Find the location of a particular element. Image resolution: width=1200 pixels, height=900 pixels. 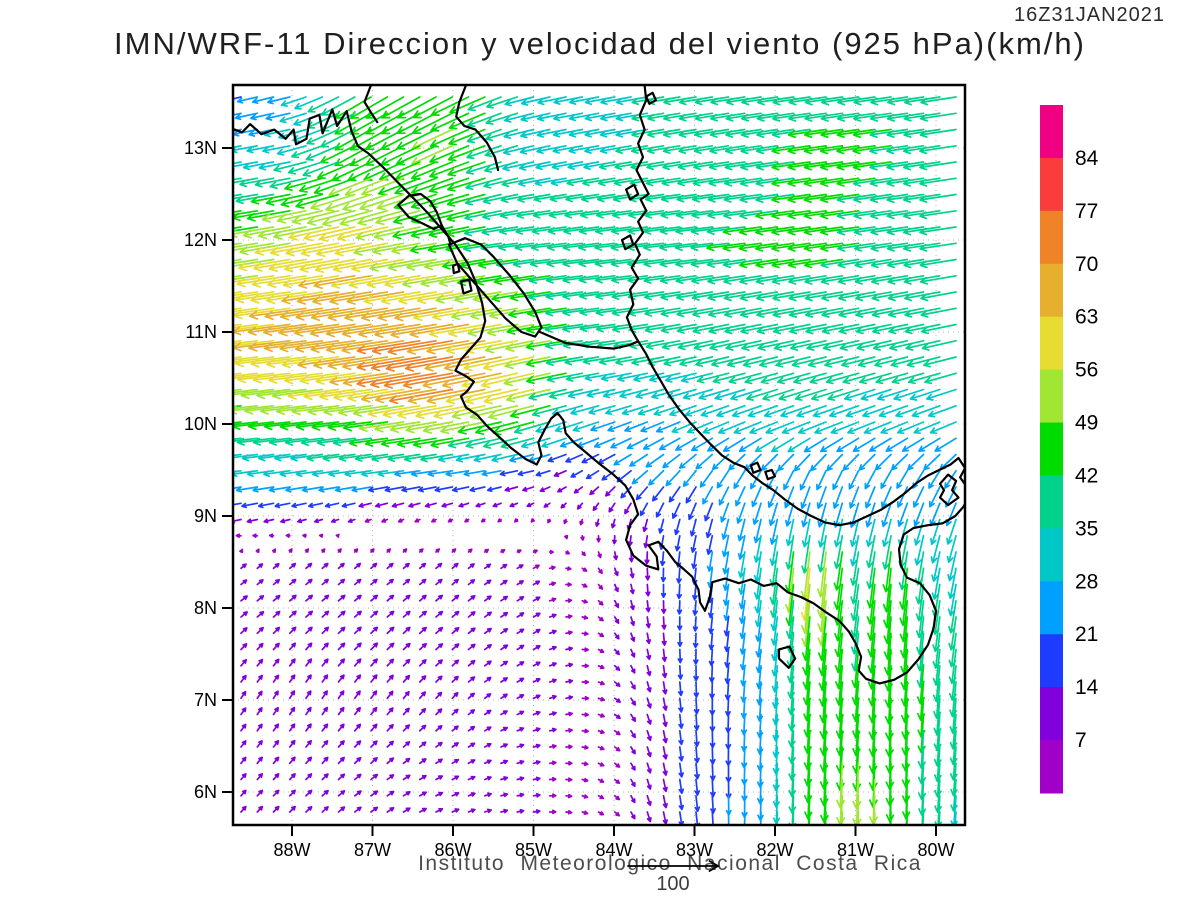

bluefields-lagoon is located at coordinates (627, 242).